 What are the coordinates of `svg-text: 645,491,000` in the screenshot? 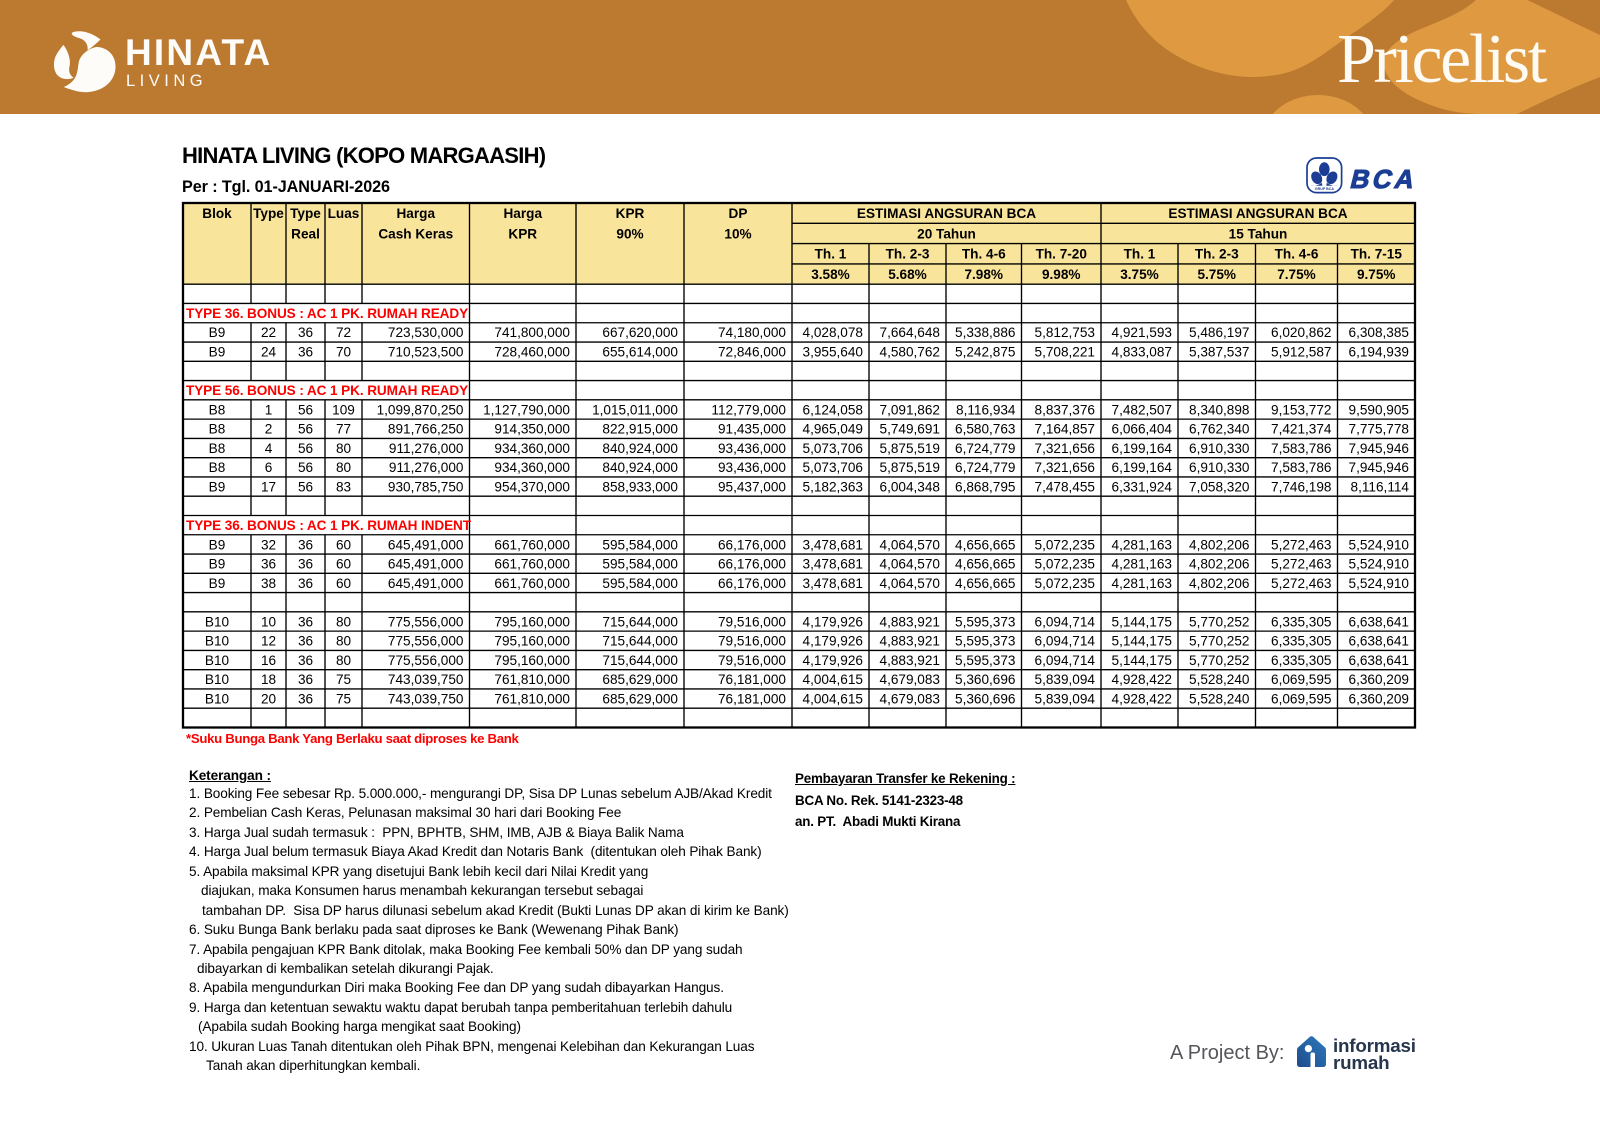 It's located at (426, 583).